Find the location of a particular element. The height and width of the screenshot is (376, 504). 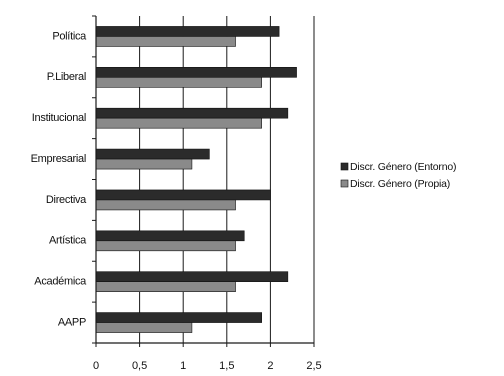

category-label: Política is located at coordinates (69, 36).